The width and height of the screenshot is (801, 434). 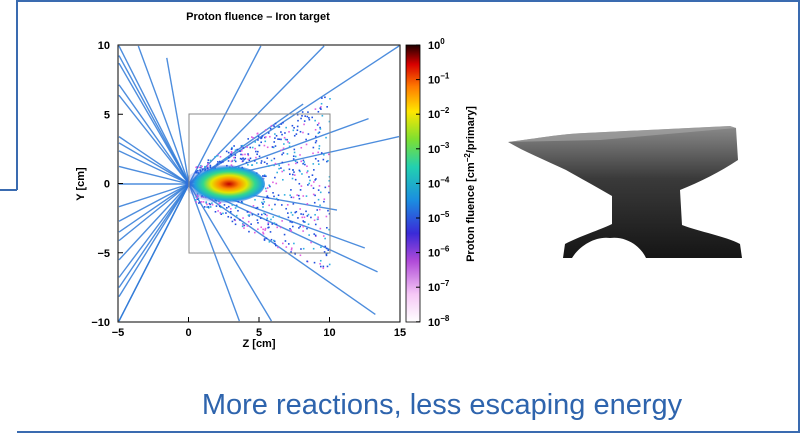 What do you see at coordinates (622, 134) in the screenshot?
I see `anvil-highlight` at bounding box center [622, 134].